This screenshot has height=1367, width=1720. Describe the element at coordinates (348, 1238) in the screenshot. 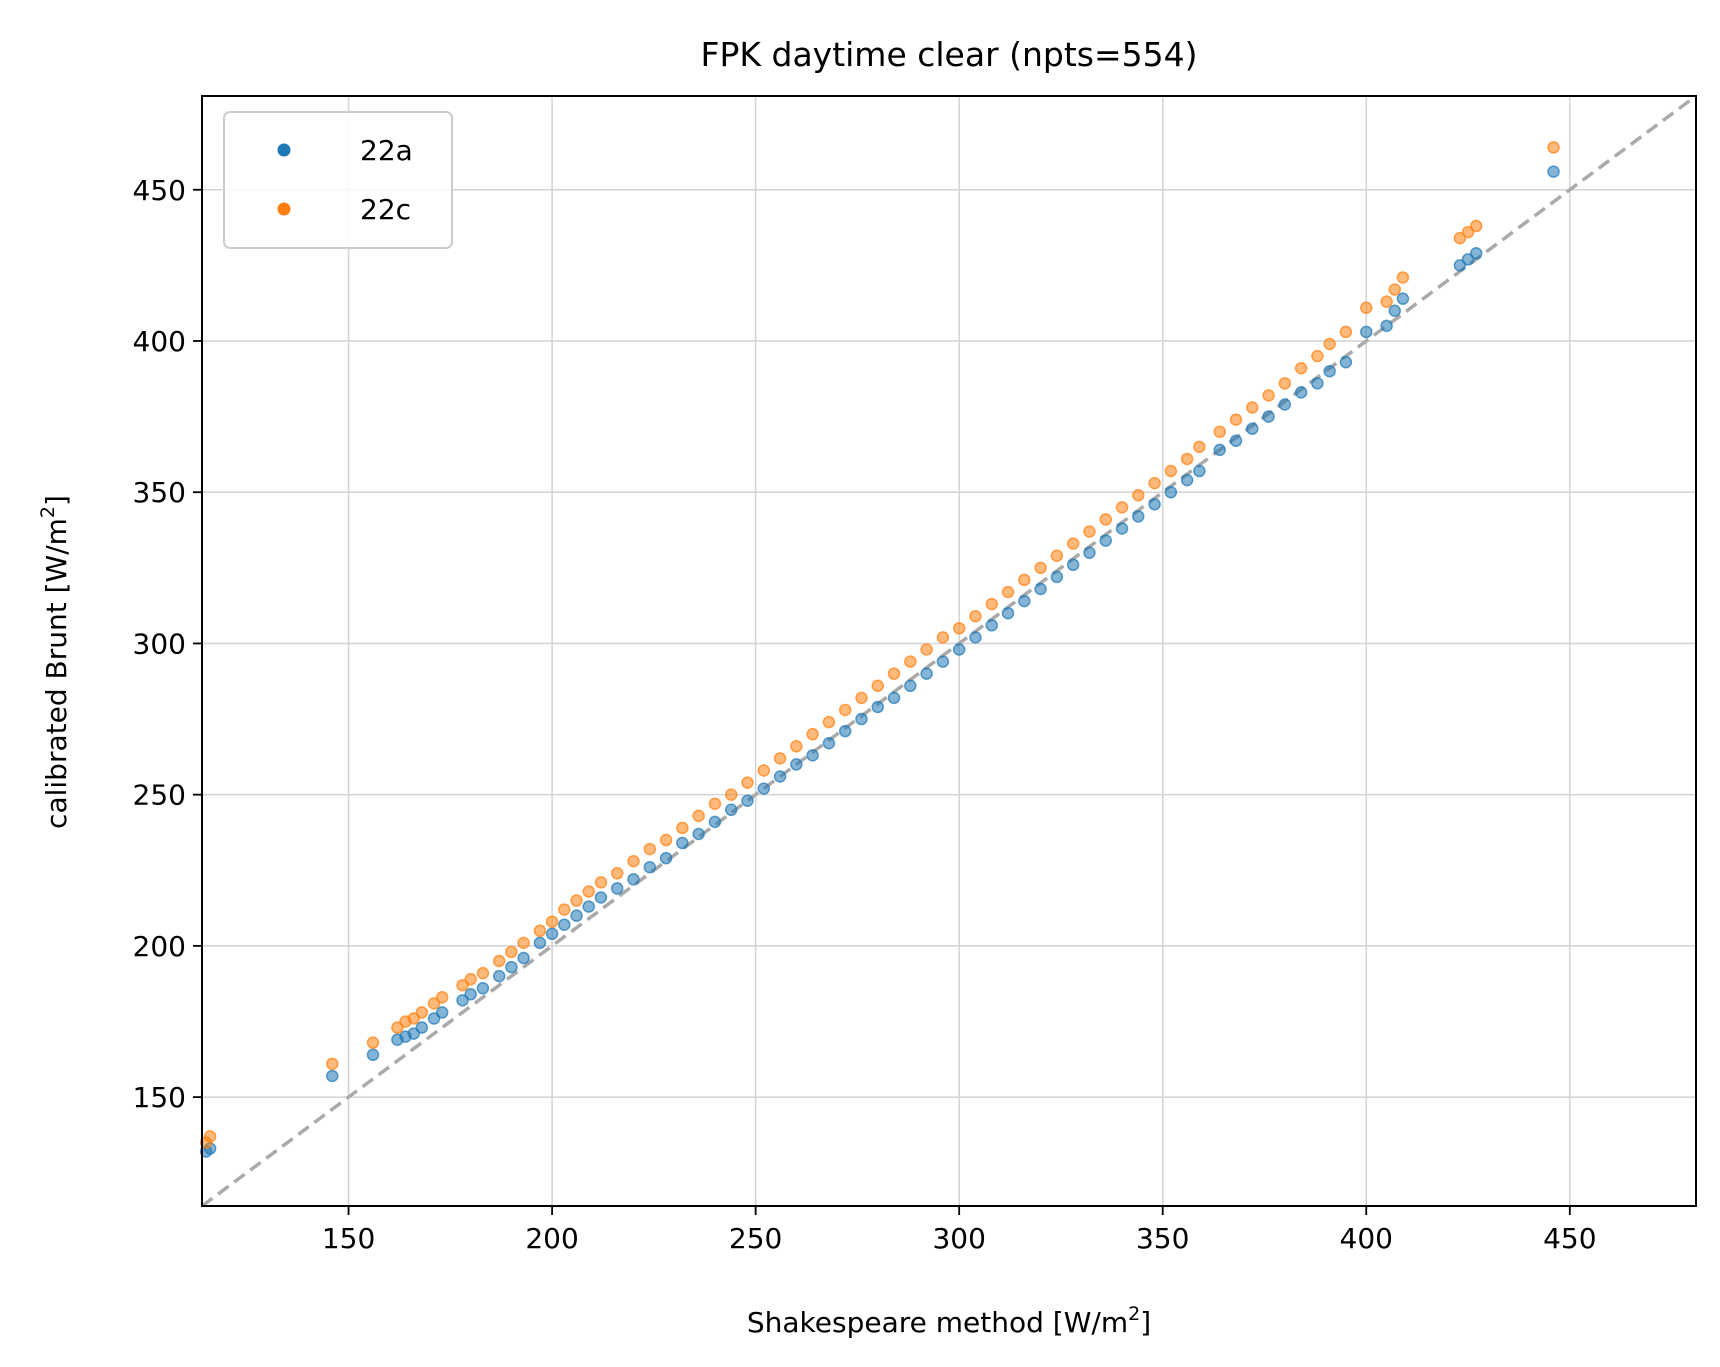

I see `x-tick-label: 150` at that location.